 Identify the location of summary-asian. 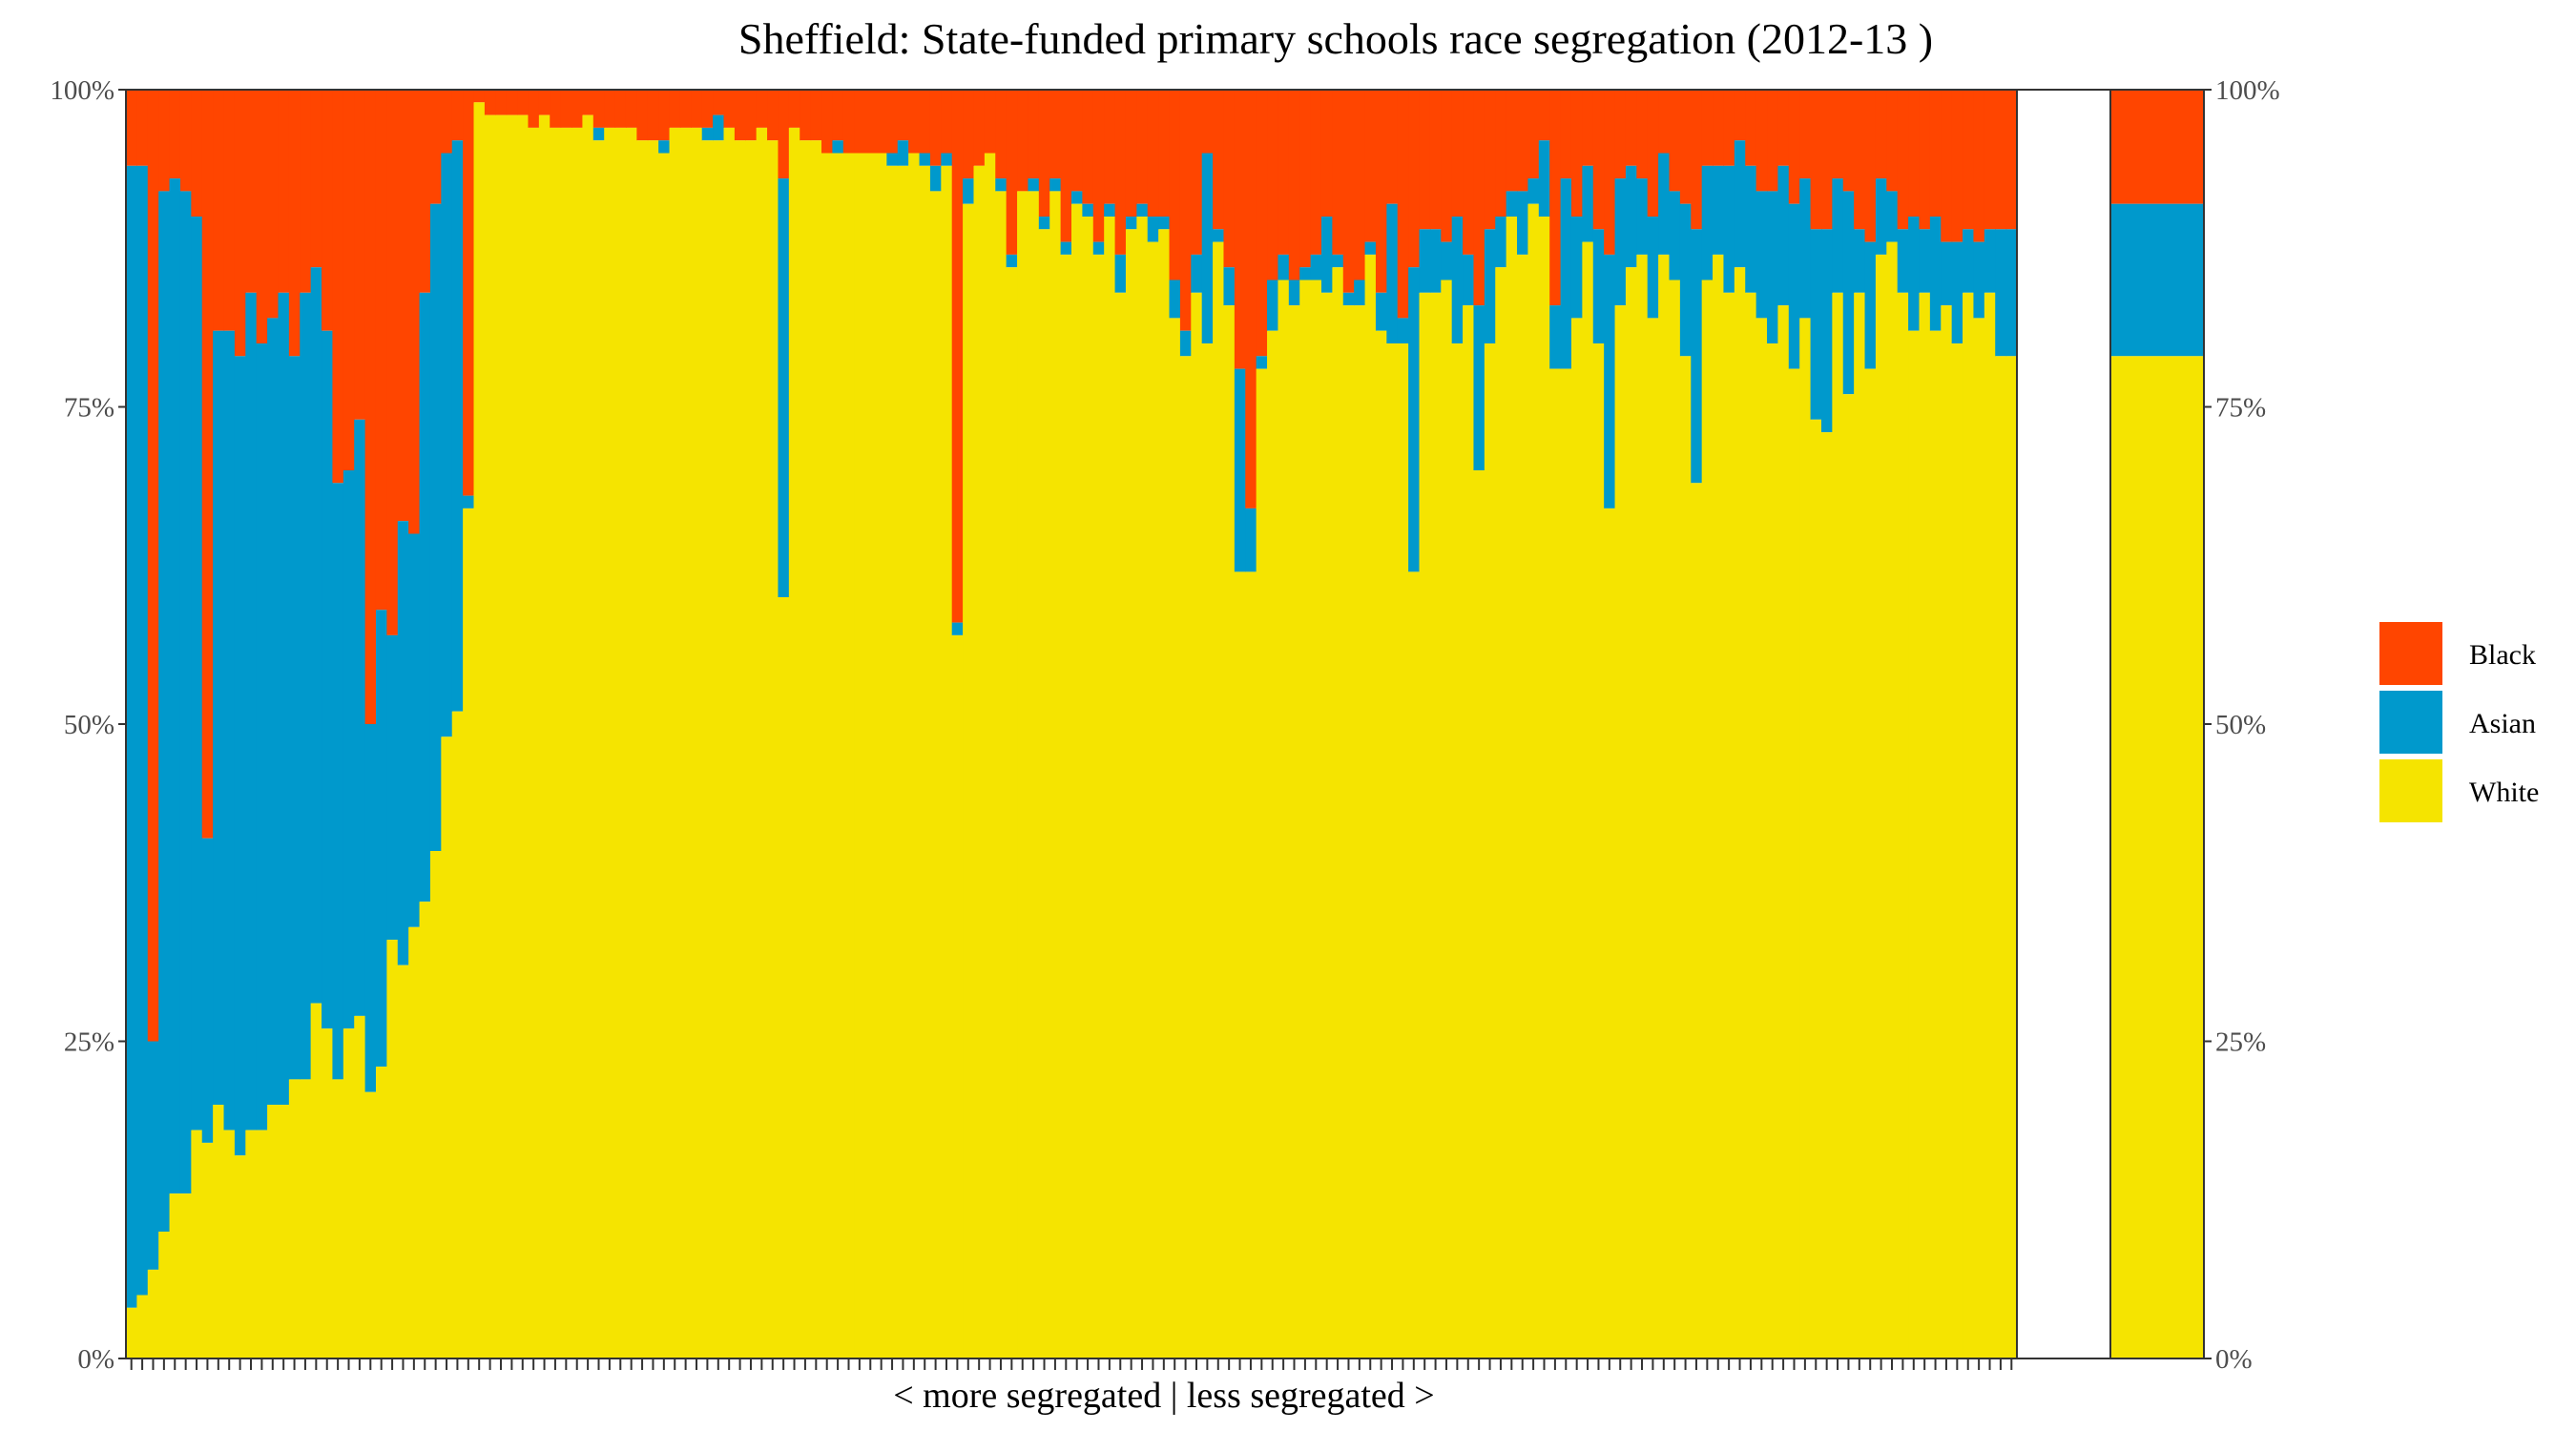
(2157, 280).